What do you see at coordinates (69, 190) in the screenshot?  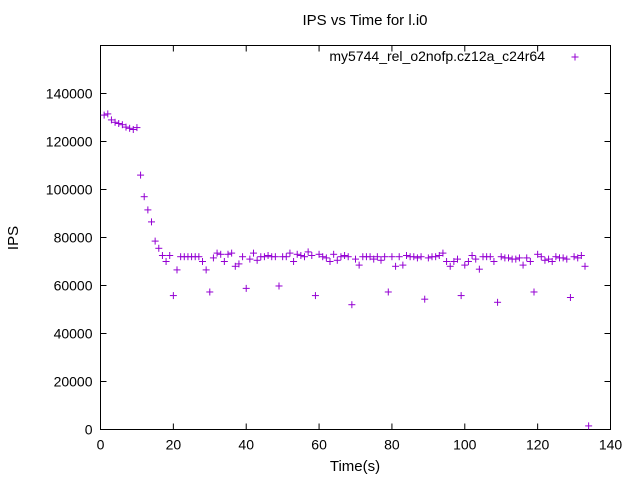 I see `y-tick-label: 100000` at bounding box center [69, 190].